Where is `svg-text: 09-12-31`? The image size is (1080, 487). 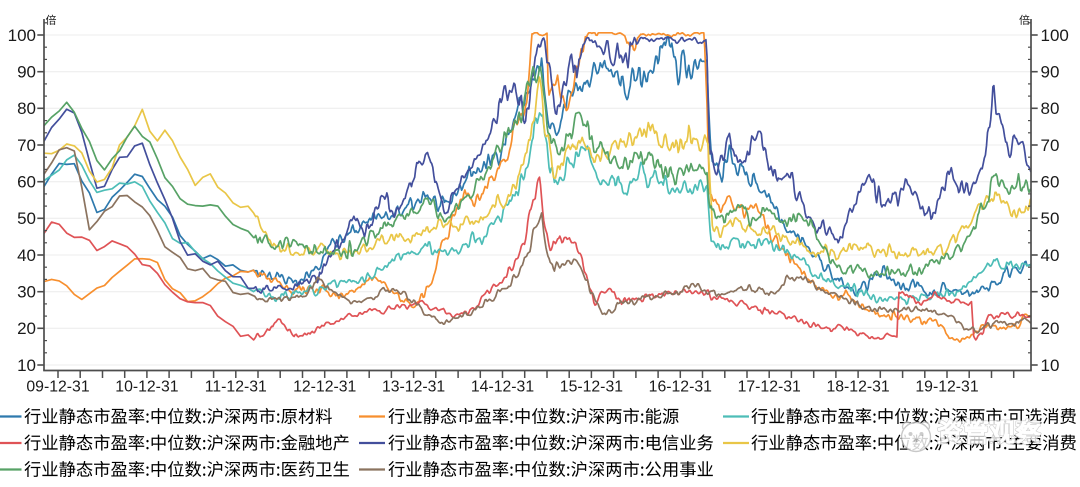
svg-text: 09-12-31 is located at coordinates (57, 387).